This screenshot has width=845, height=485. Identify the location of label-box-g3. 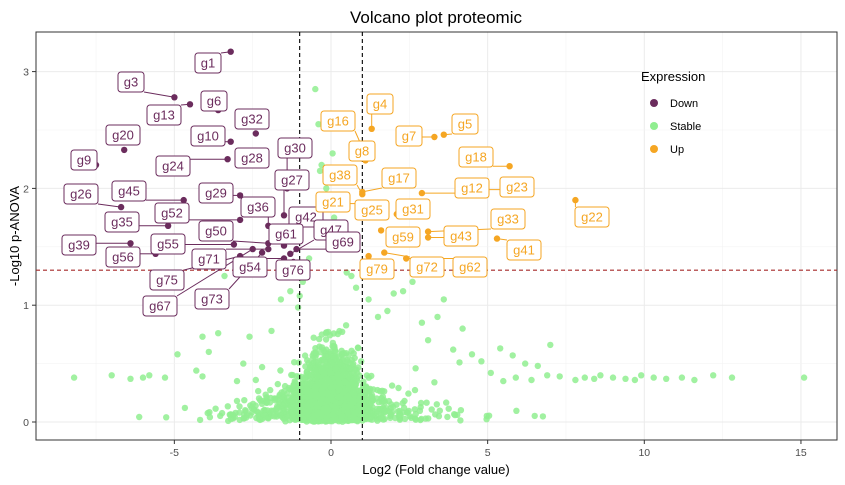
(131, 82).